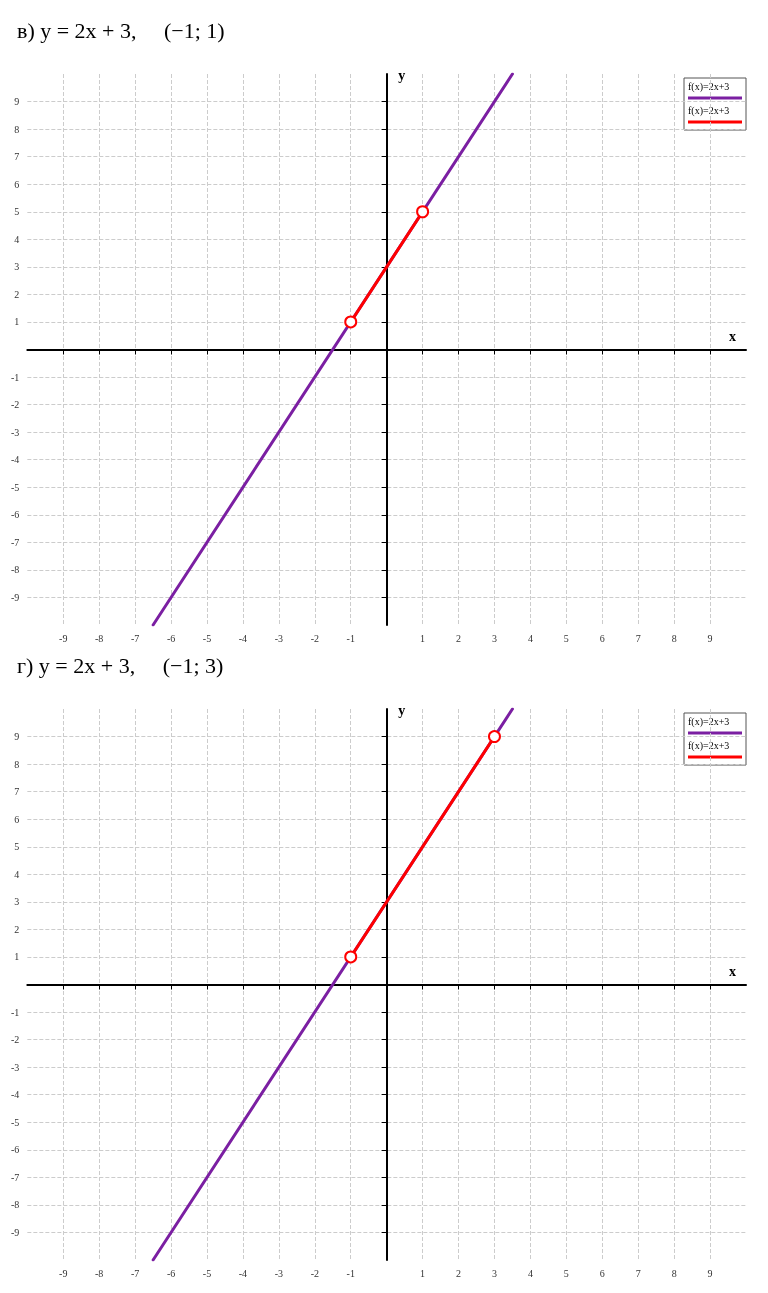 The height and width of the screenshot is (1293, 768). What do you see at coordinates (120, 665) in the screenshot?
I see `chart-title: г) y = 2x + 3, (−1; 3)` at bounding box center [120, 665].